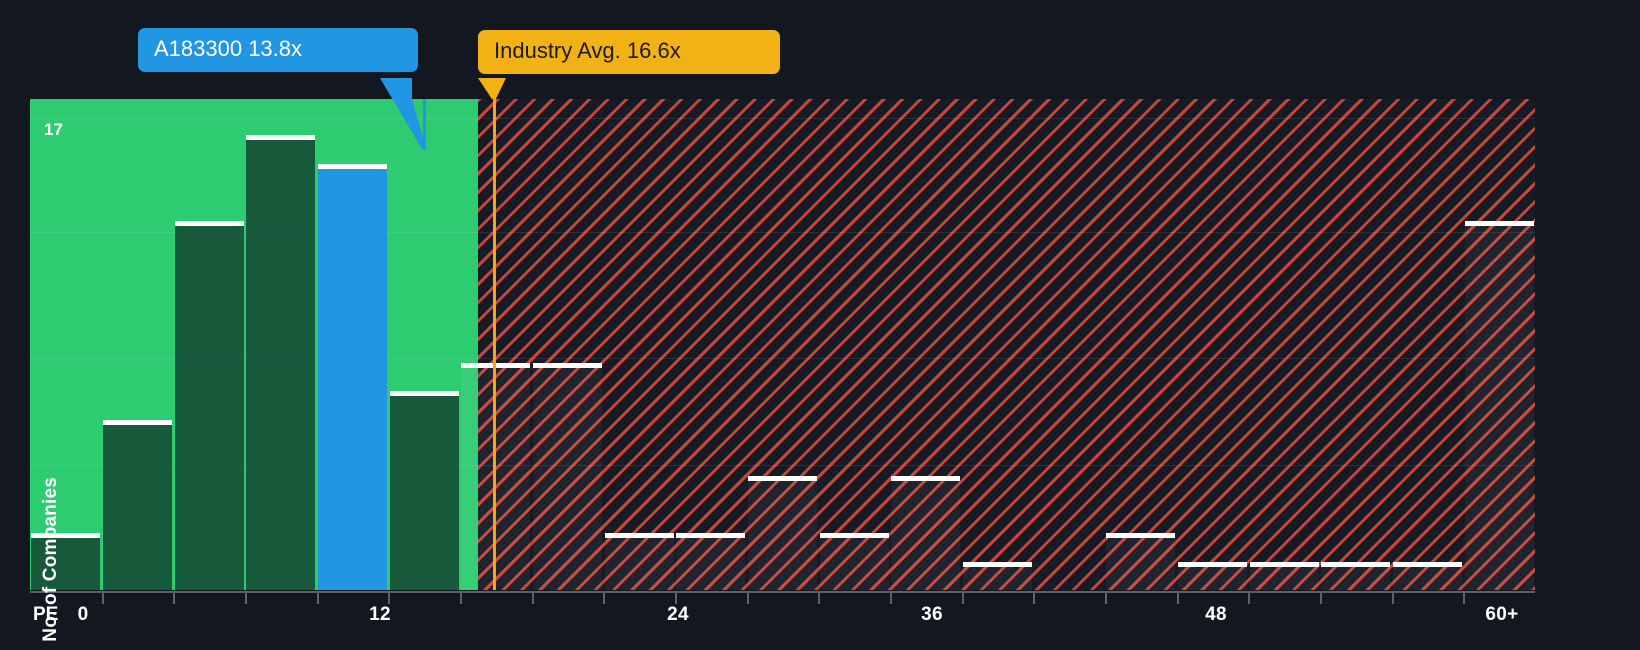  I want to click on x-axis-title: PE, so click(46, 614).